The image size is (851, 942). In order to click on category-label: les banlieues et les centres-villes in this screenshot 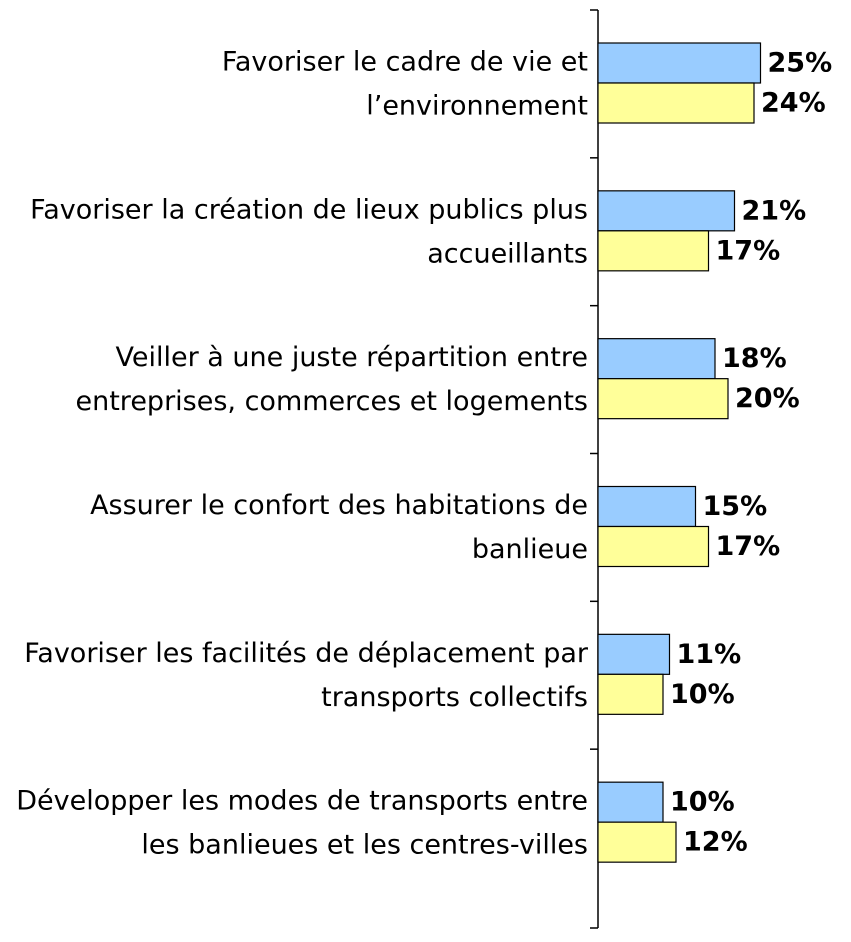, I will do `click(364, 845)`.